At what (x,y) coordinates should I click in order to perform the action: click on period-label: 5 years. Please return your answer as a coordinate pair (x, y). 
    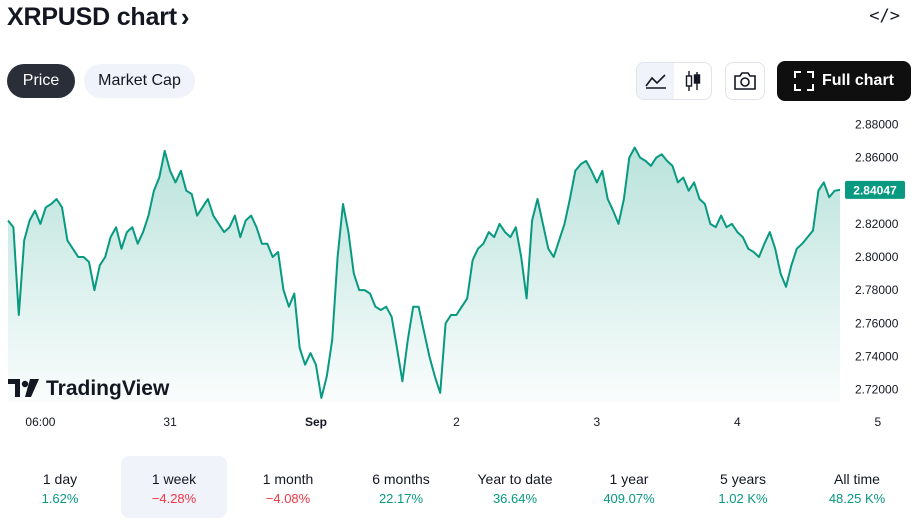
    Looking at the image, I should click on (743, 479).